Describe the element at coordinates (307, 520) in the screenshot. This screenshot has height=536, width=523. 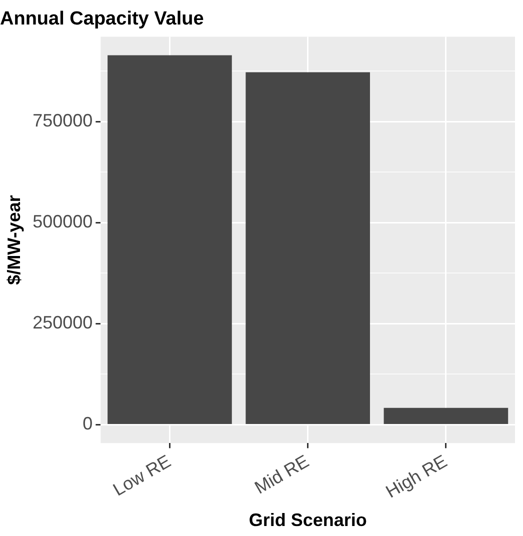
I see `x-axis-title: Grid Scenario` at that location.